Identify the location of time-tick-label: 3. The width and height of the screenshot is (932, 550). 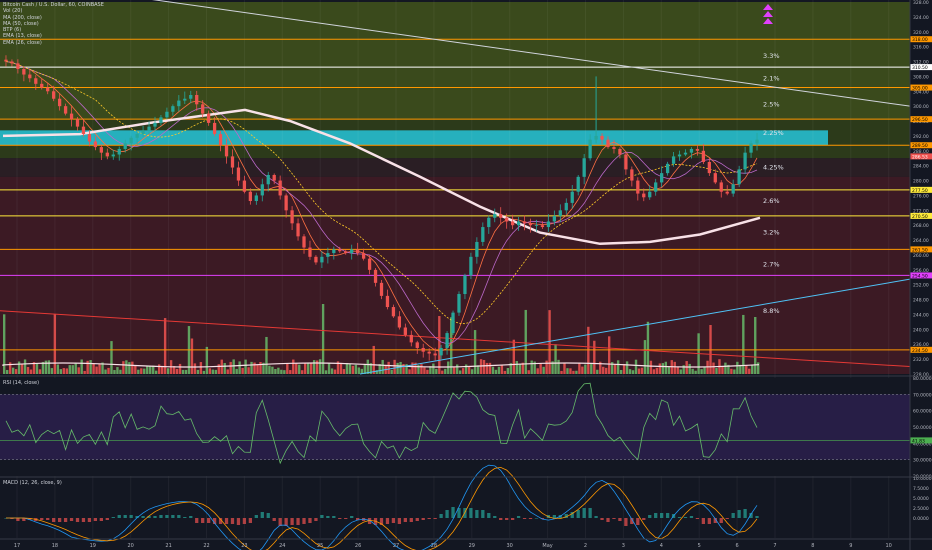
(623, 546).